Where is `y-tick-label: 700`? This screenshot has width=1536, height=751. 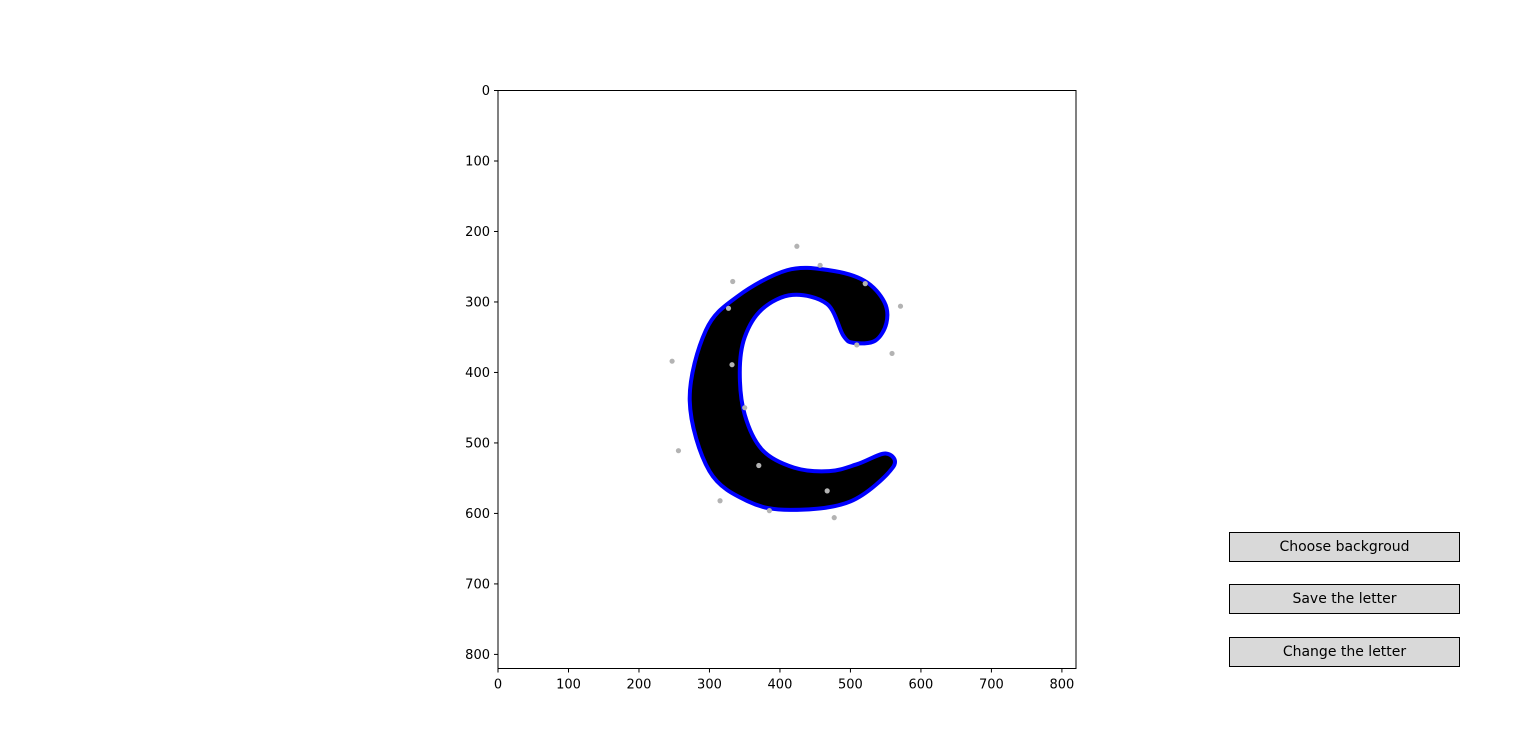 y-tick-label: 700 is located at coordinates (477, 584).